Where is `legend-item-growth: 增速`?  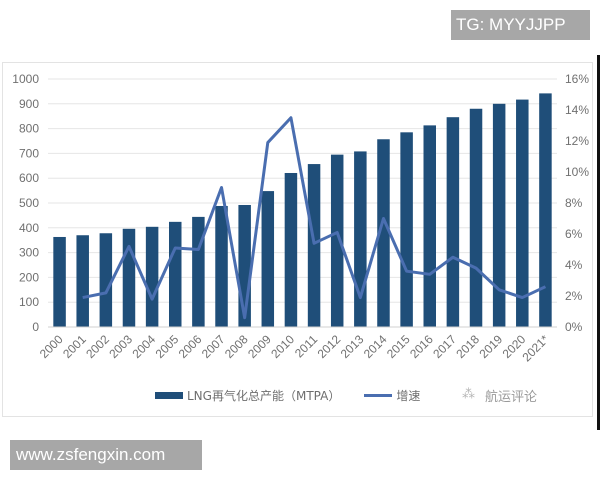 legend-item-growth: 增速 is located at coordinates (392, 395).